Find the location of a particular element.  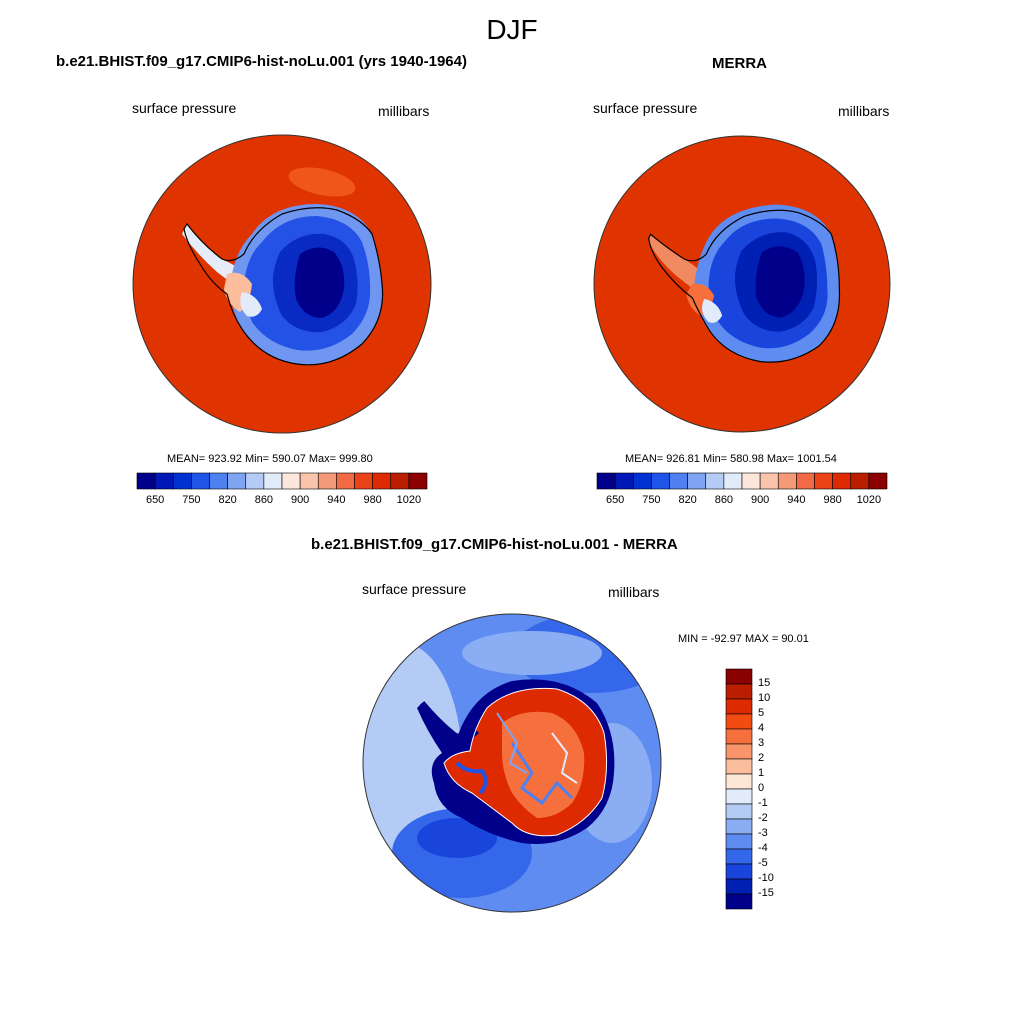

obs-colorbar-labels: 650 750 820 860 900 940 980 1020 is located at coordinates (742, 501).